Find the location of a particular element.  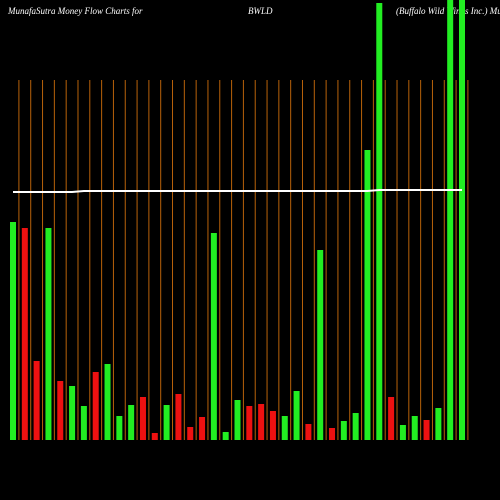

chart-title: MunafaSutra Money Flow Charts for is located at coordinates (75, 11).